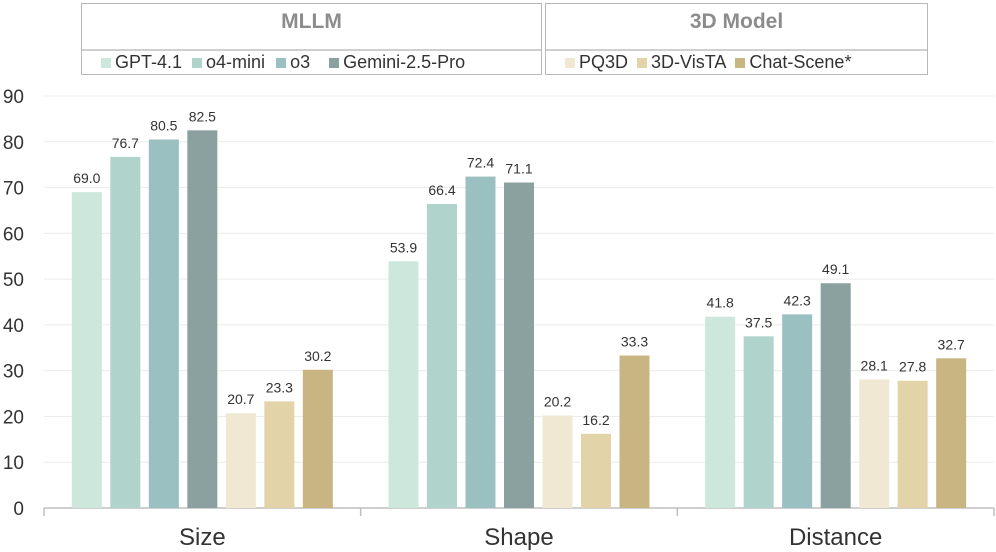 Image resolution: width=996 pixels, height=552 pixels. I want to click on legend-items-3d-model: PQ3D 3D-VisTA Chat-Scene*, so click(736, 62).